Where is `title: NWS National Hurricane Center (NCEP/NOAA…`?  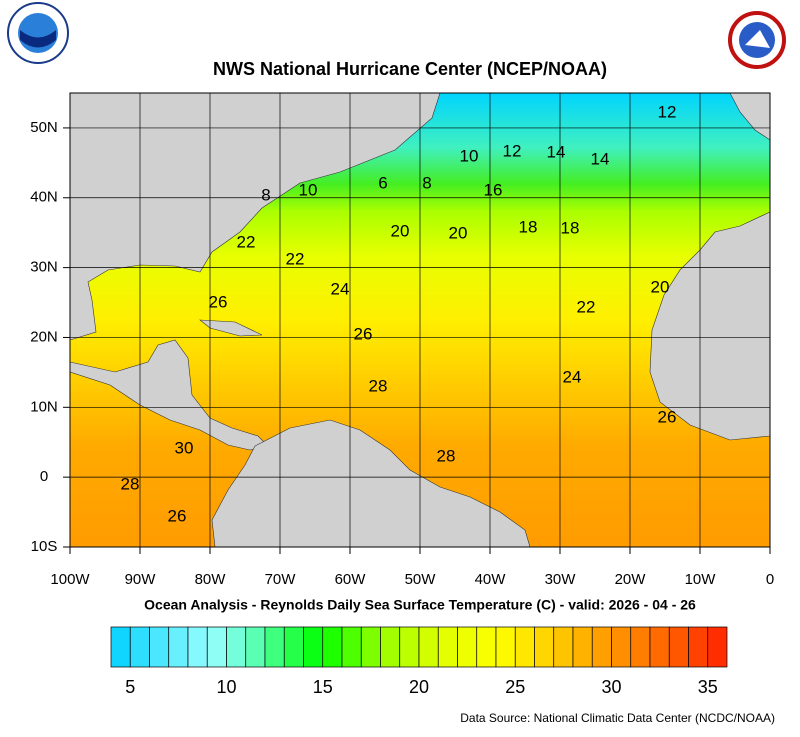
title: NWS National Hurricane Center (NCEP/NOAA… is located at coordinates (410, 69).